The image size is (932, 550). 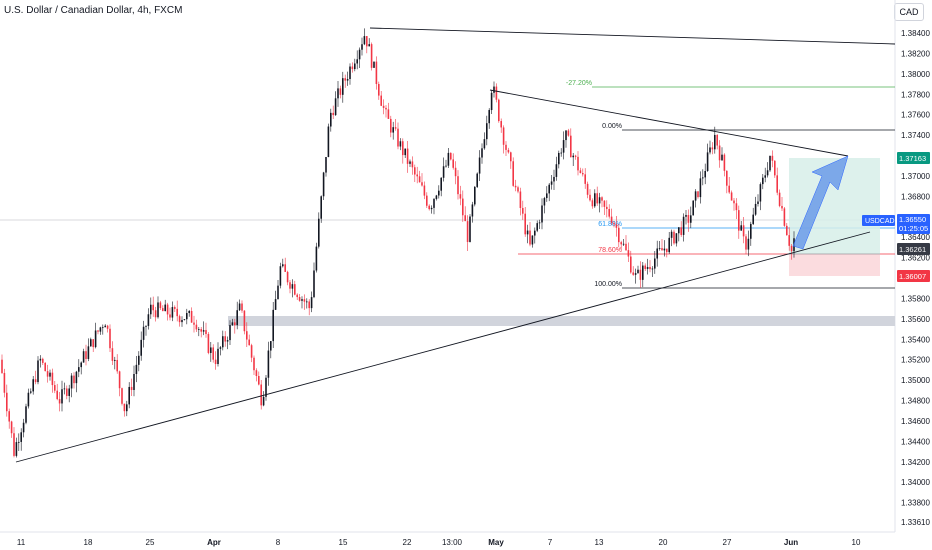 What do you see at coordinates (150, 542) in the screenshot?
I see `date-label: 25` at bounding box center [150, 542].